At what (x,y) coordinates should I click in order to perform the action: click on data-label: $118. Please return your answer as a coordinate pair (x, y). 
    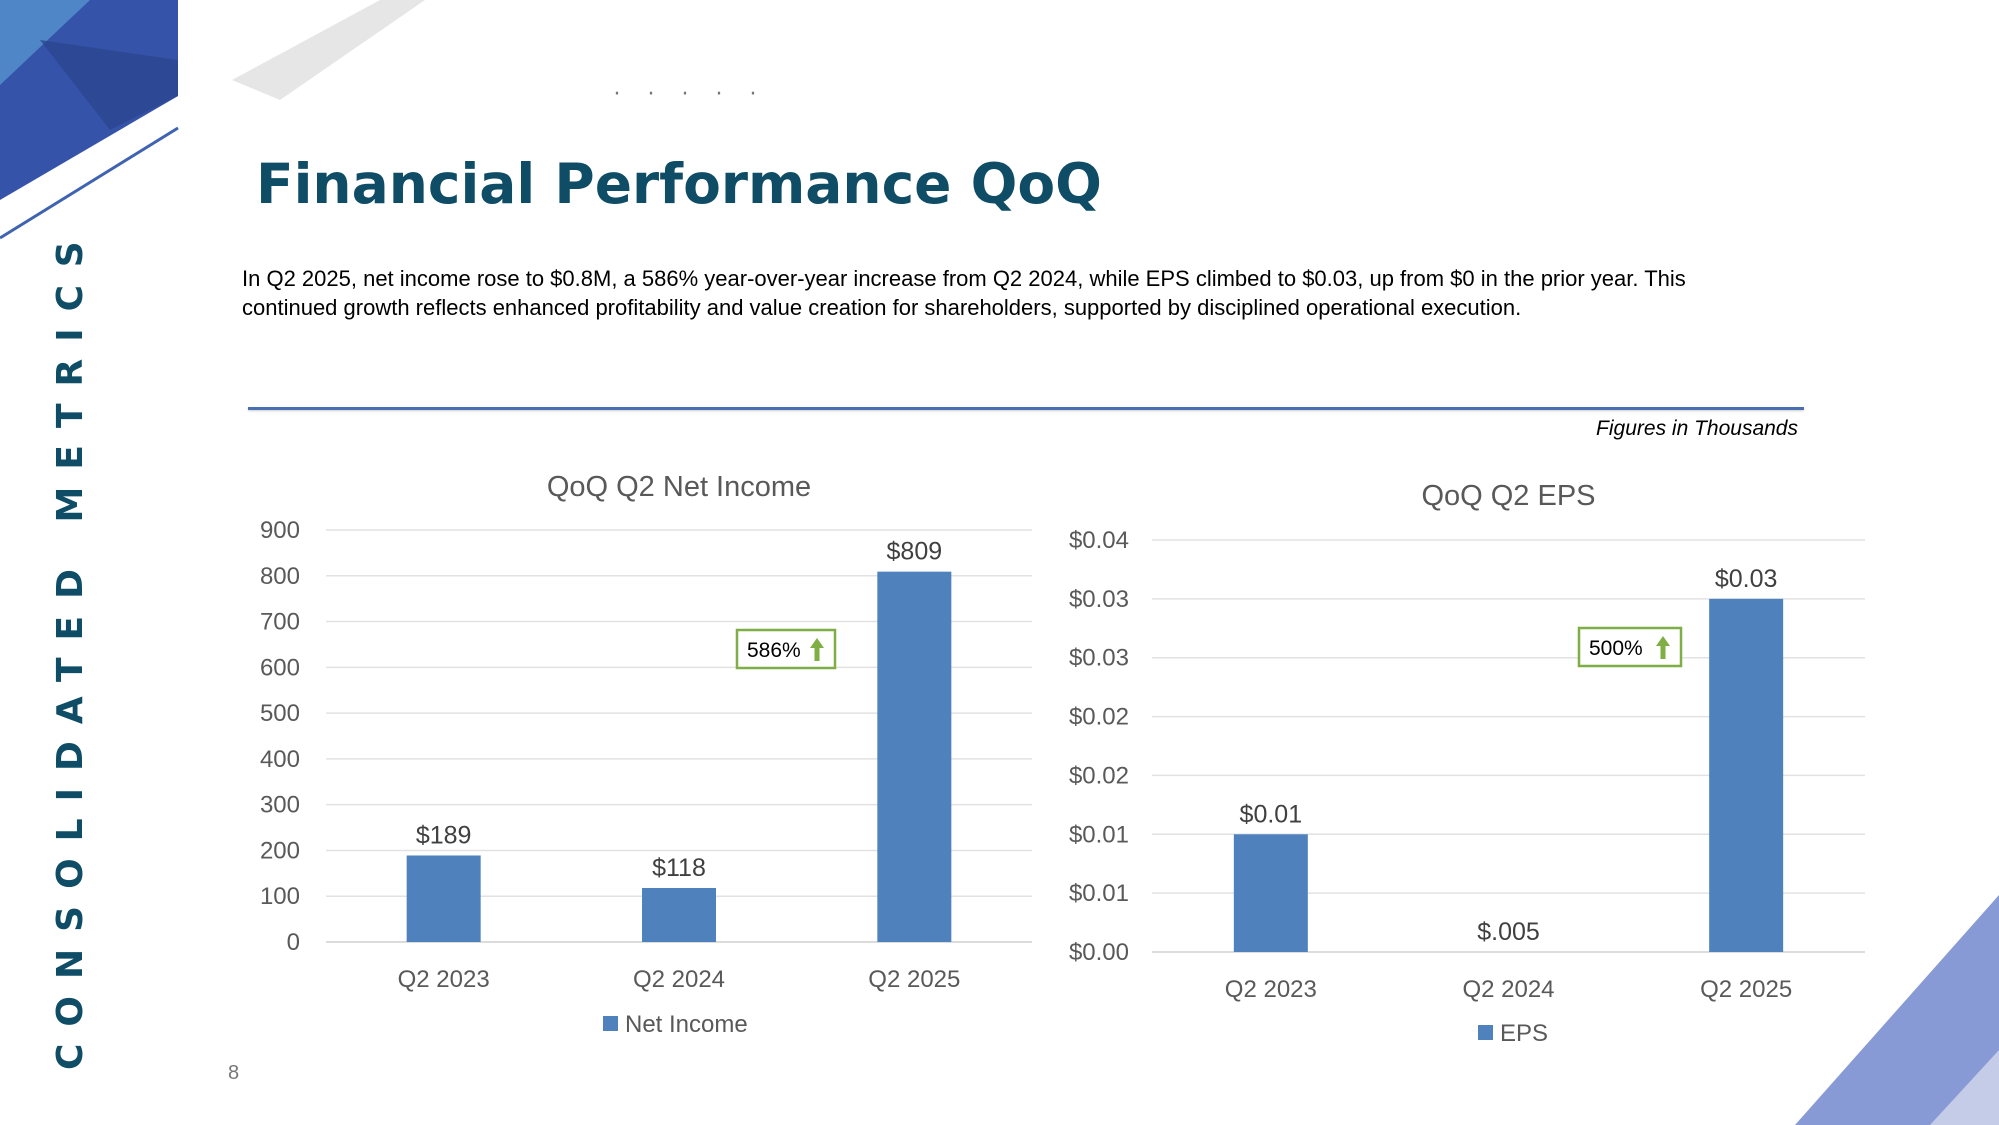
    Looking at the image, I should click on (679, 868).